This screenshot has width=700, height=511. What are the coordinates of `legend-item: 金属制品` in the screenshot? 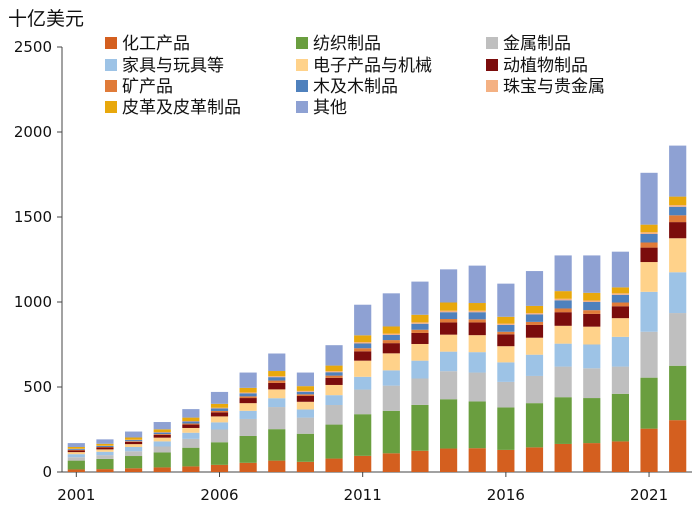 It's located at (528, 44).